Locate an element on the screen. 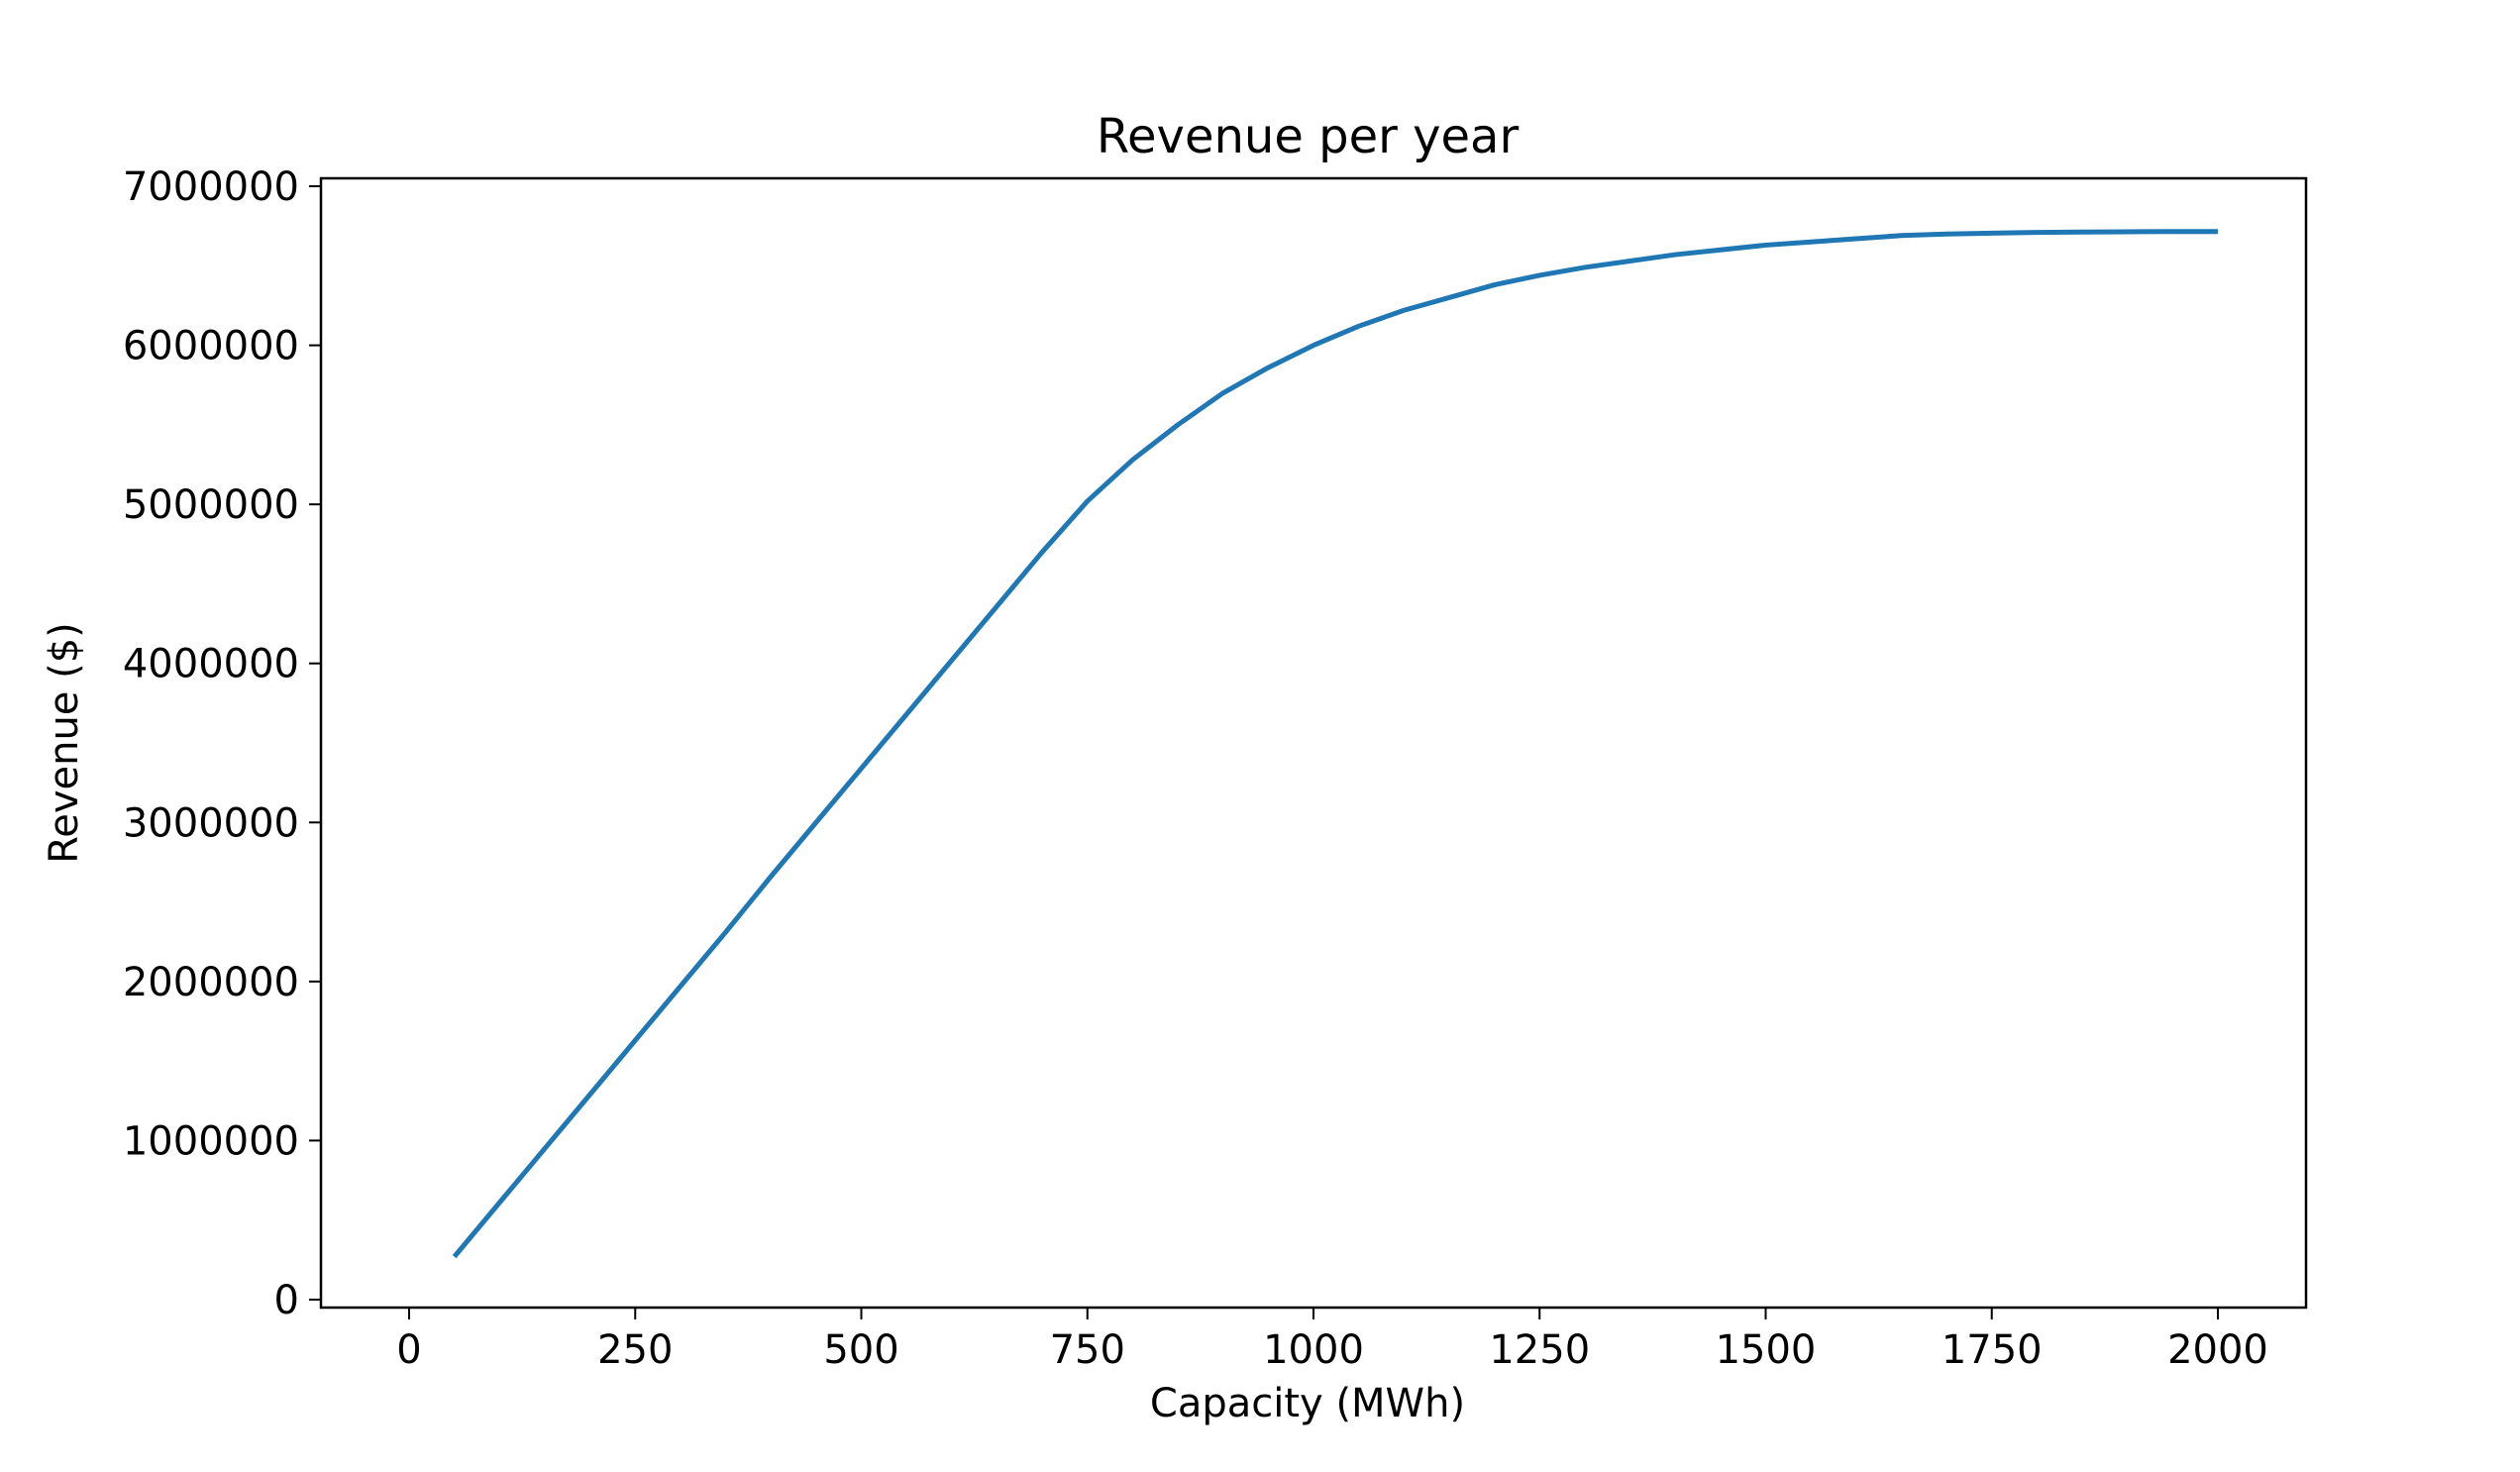  y-axis-label: Revenue ($) is located at coordinates (64, 743).